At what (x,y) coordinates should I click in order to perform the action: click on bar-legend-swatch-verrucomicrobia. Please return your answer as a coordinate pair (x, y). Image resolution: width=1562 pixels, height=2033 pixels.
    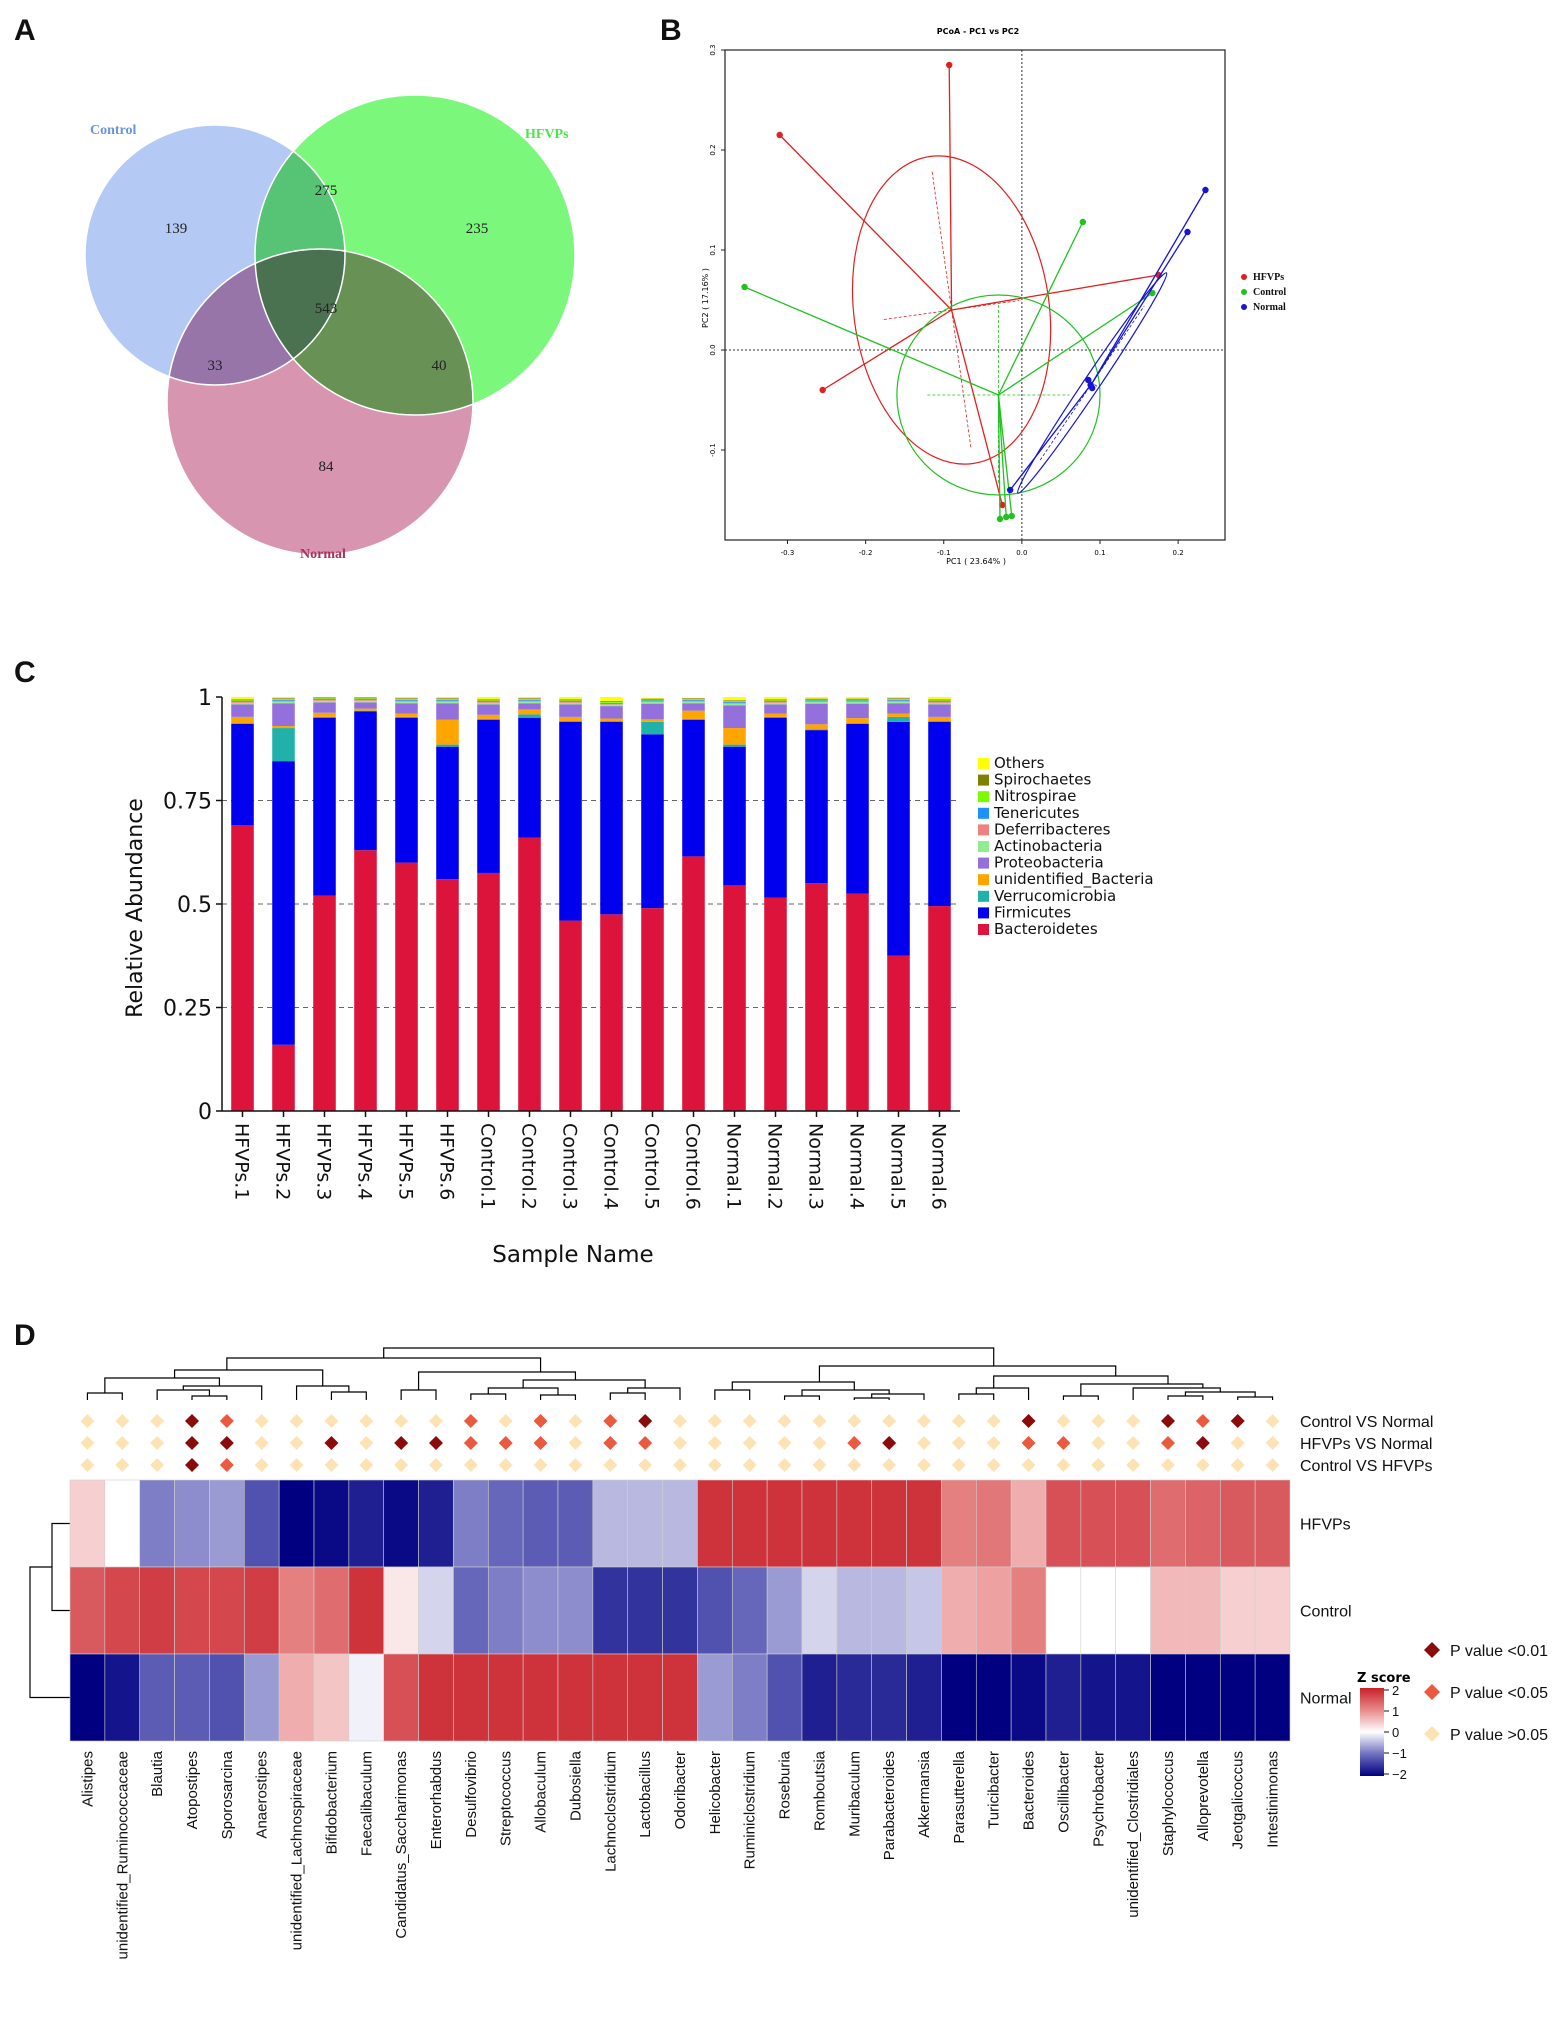
    Looking at the image, I should click on (983, 896).